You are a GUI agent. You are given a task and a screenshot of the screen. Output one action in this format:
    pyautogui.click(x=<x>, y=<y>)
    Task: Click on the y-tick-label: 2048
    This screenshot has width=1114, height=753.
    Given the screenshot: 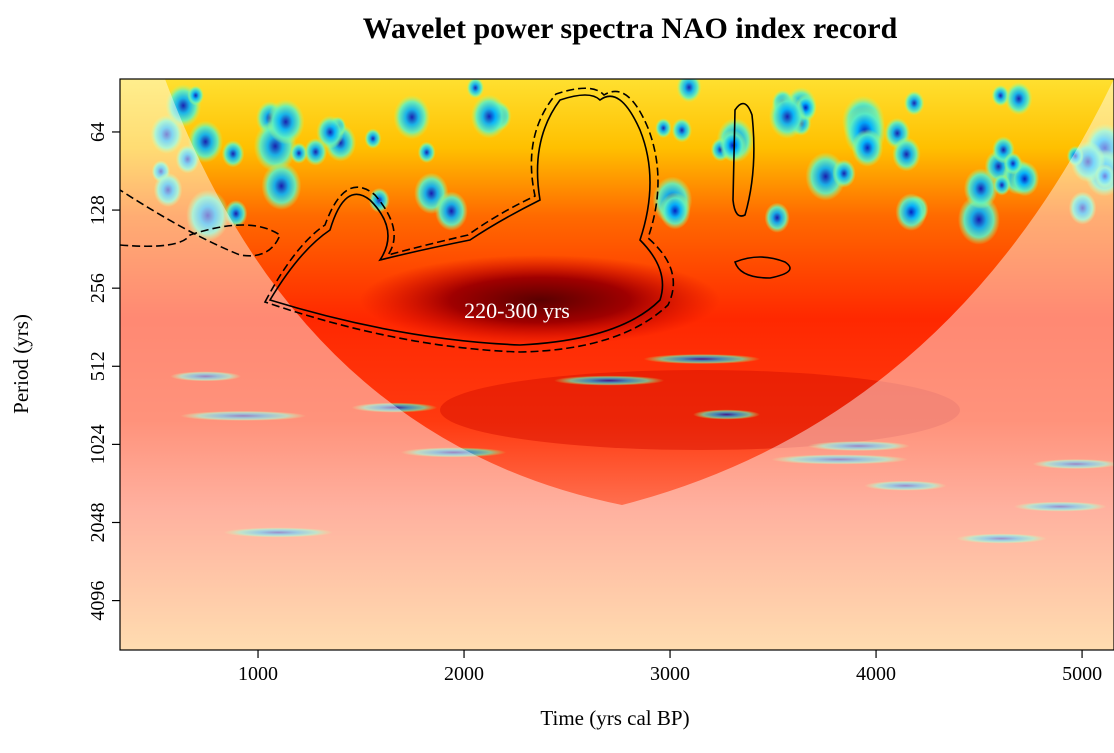 What is the action you would take?
    pyautogui.click(x=98, y=522)
    